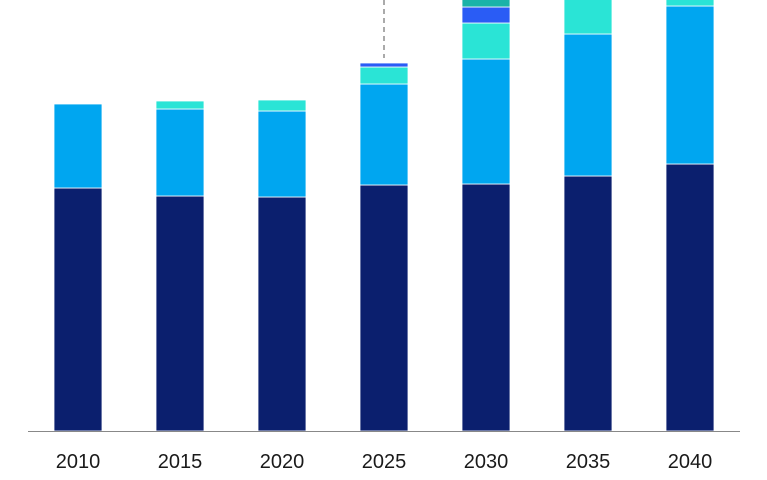 Image resolution: width=767 pixels, height=480 pixels. Describe the element at coordinates (690, 462) in the screenshot. I see `x-tick-label-2040: 2040` at that location.